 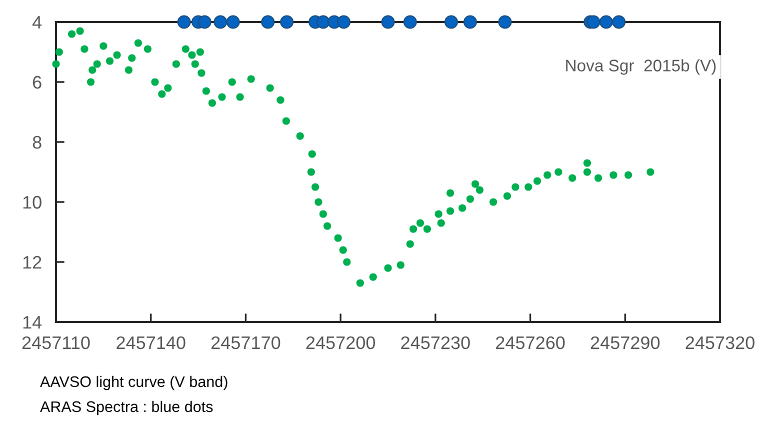 What do you see at coordinates (530, 343) in the screenshot?
I see `x-tick-label: 2457260` at bounding box center [530, 343].